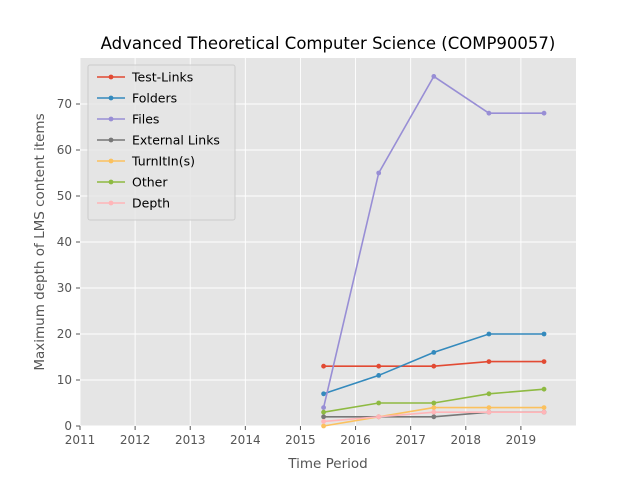 The height and width of the screenshot is (480, 640). I want to click on y-axis-label: Maximum depth of LMS content items, so click(40, 241).